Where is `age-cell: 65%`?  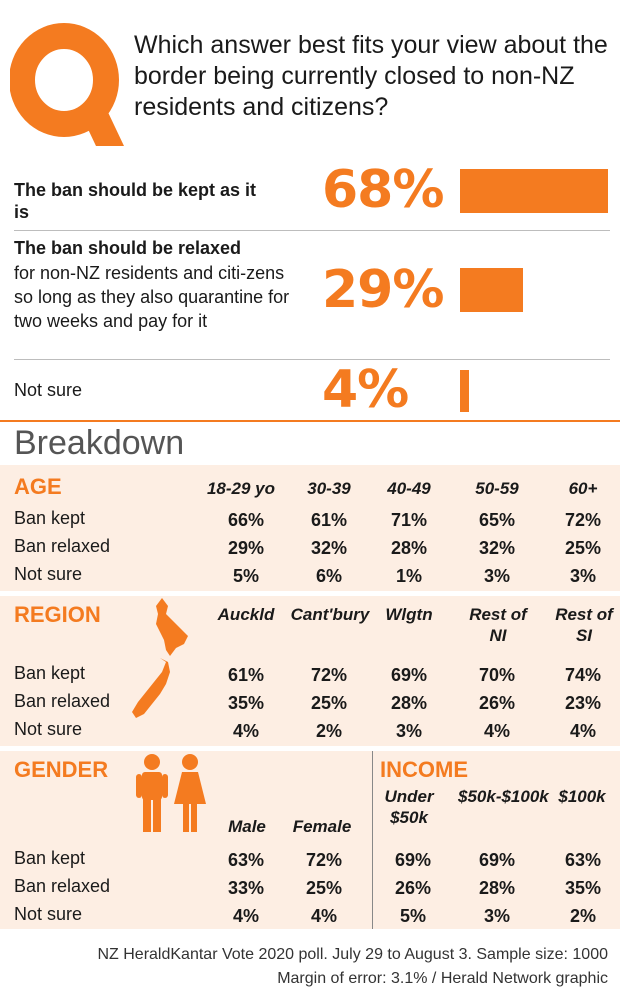 age-cell: 65% is located at coordinates (497, 520).